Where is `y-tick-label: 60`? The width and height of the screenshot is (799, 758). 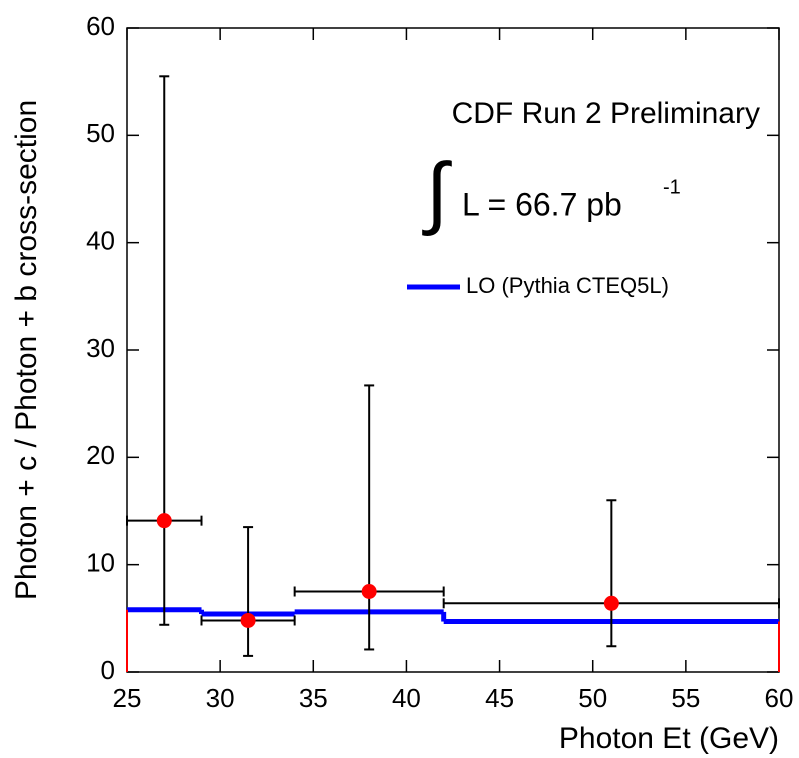 y-tick-label: 60 is located at coordinates (100, 26).